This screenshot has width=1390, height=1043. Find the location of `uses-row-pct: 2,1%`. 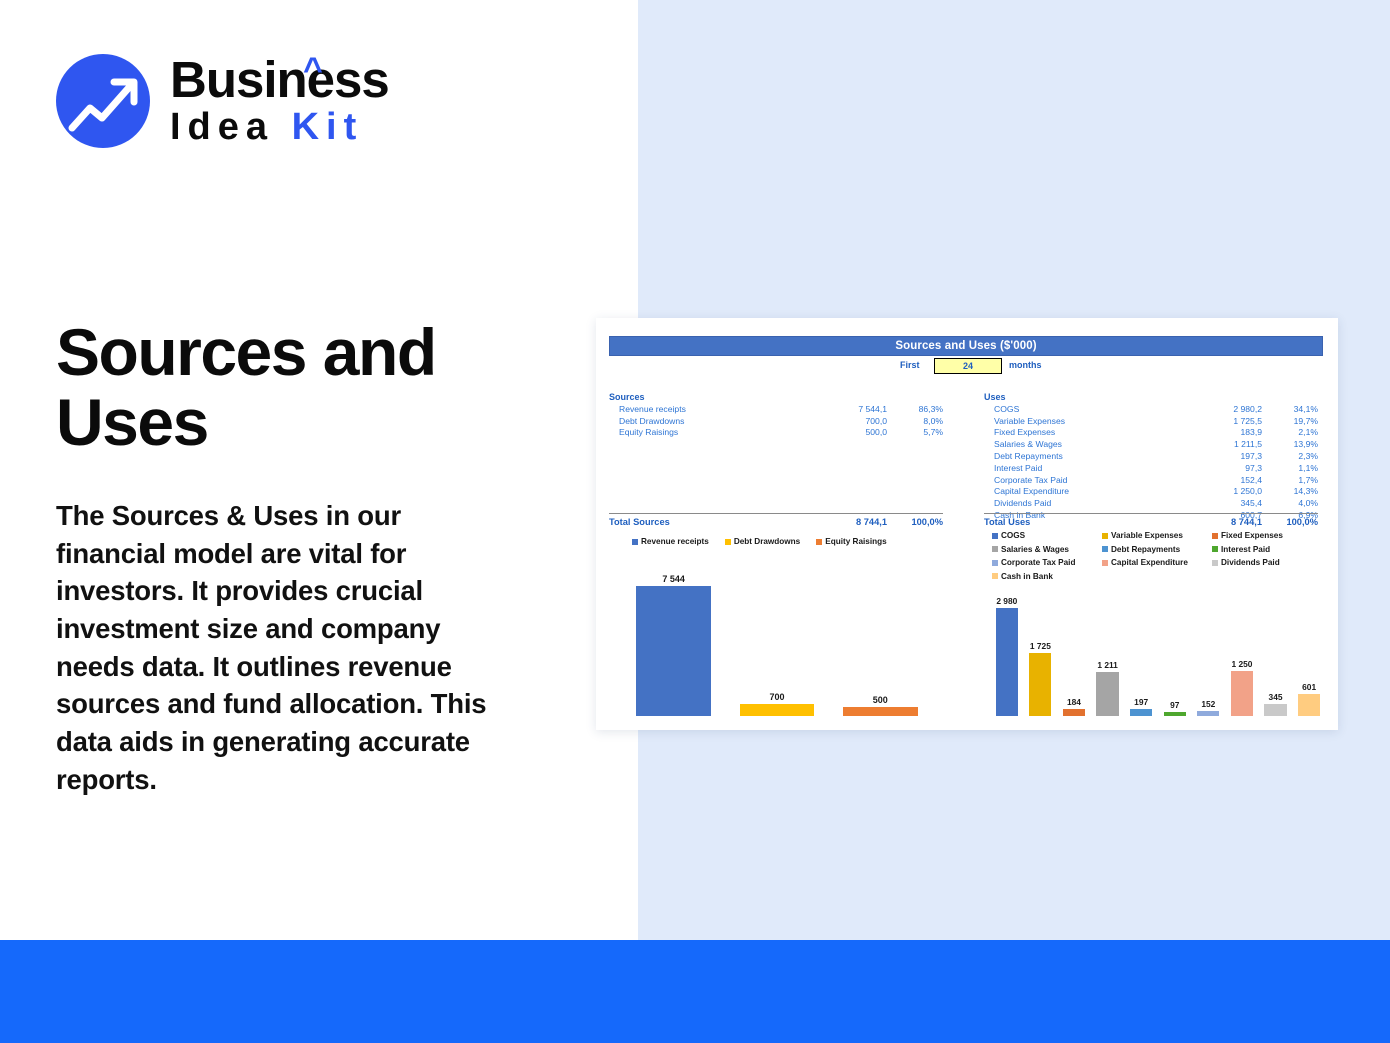

uses-row-pct: 2,1% is located at coordinates (1308, 432).